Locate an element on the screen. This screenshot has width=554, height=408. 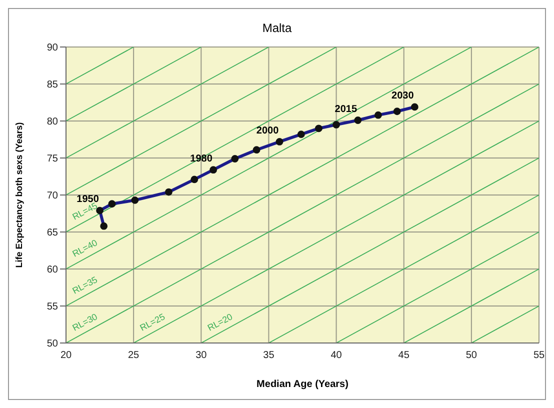
y-tick-label: 50 is located at coordinates (52, 344).